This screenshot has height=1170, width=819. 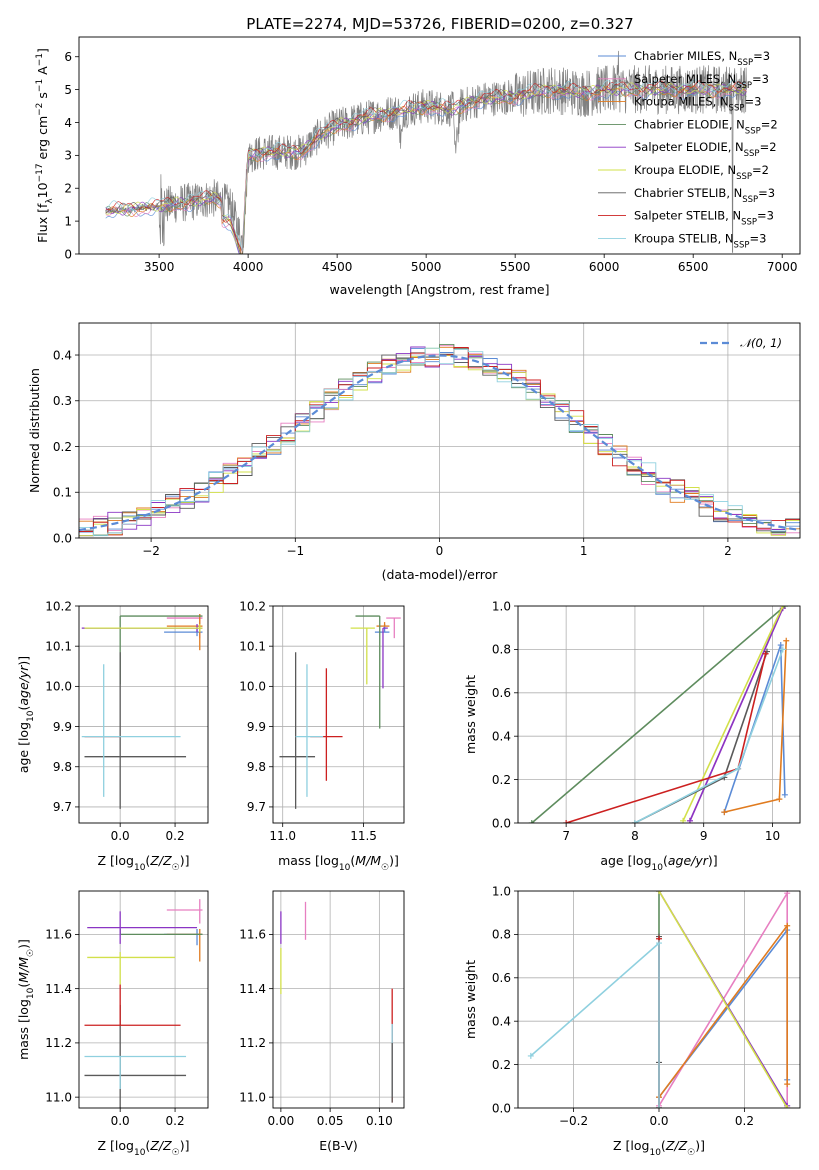 I want to click on x-tick-label: 0.10, so click(x=379, y=1121).